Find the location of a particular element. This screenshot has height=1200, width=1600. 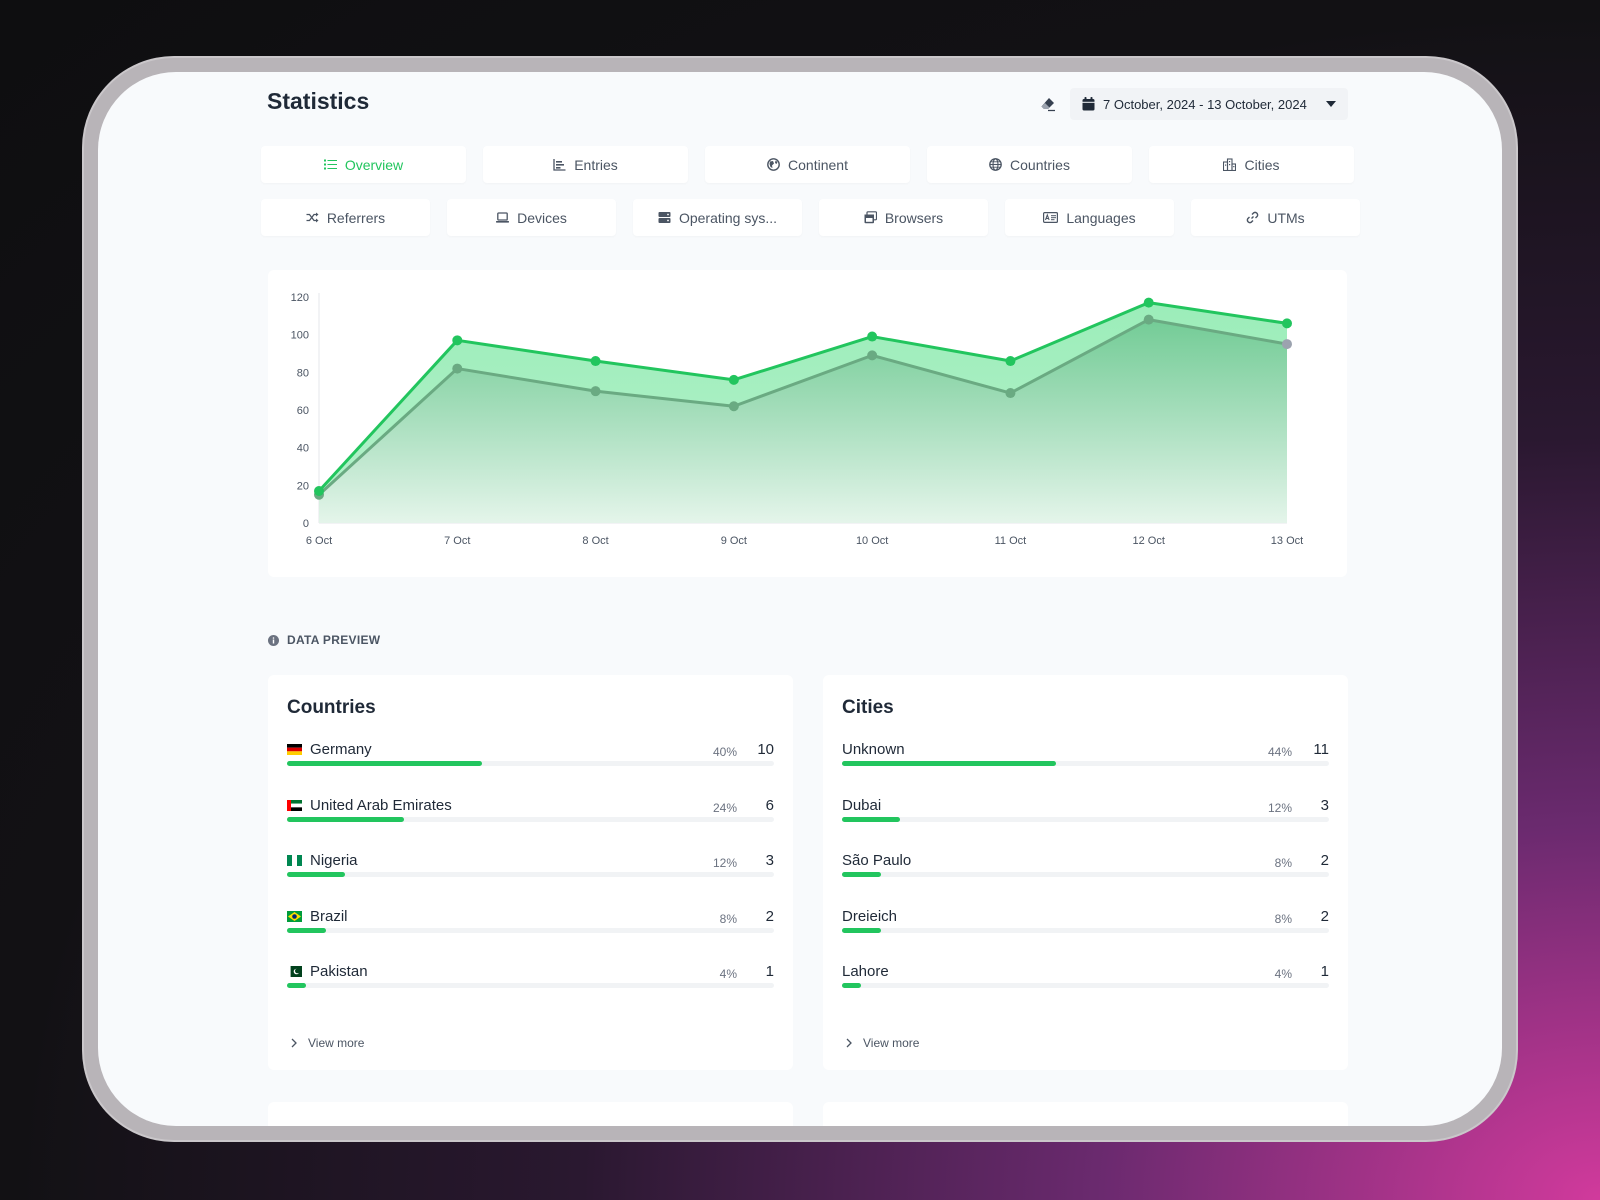

tab-cities: Cities is located at coordinates (1251, 164).